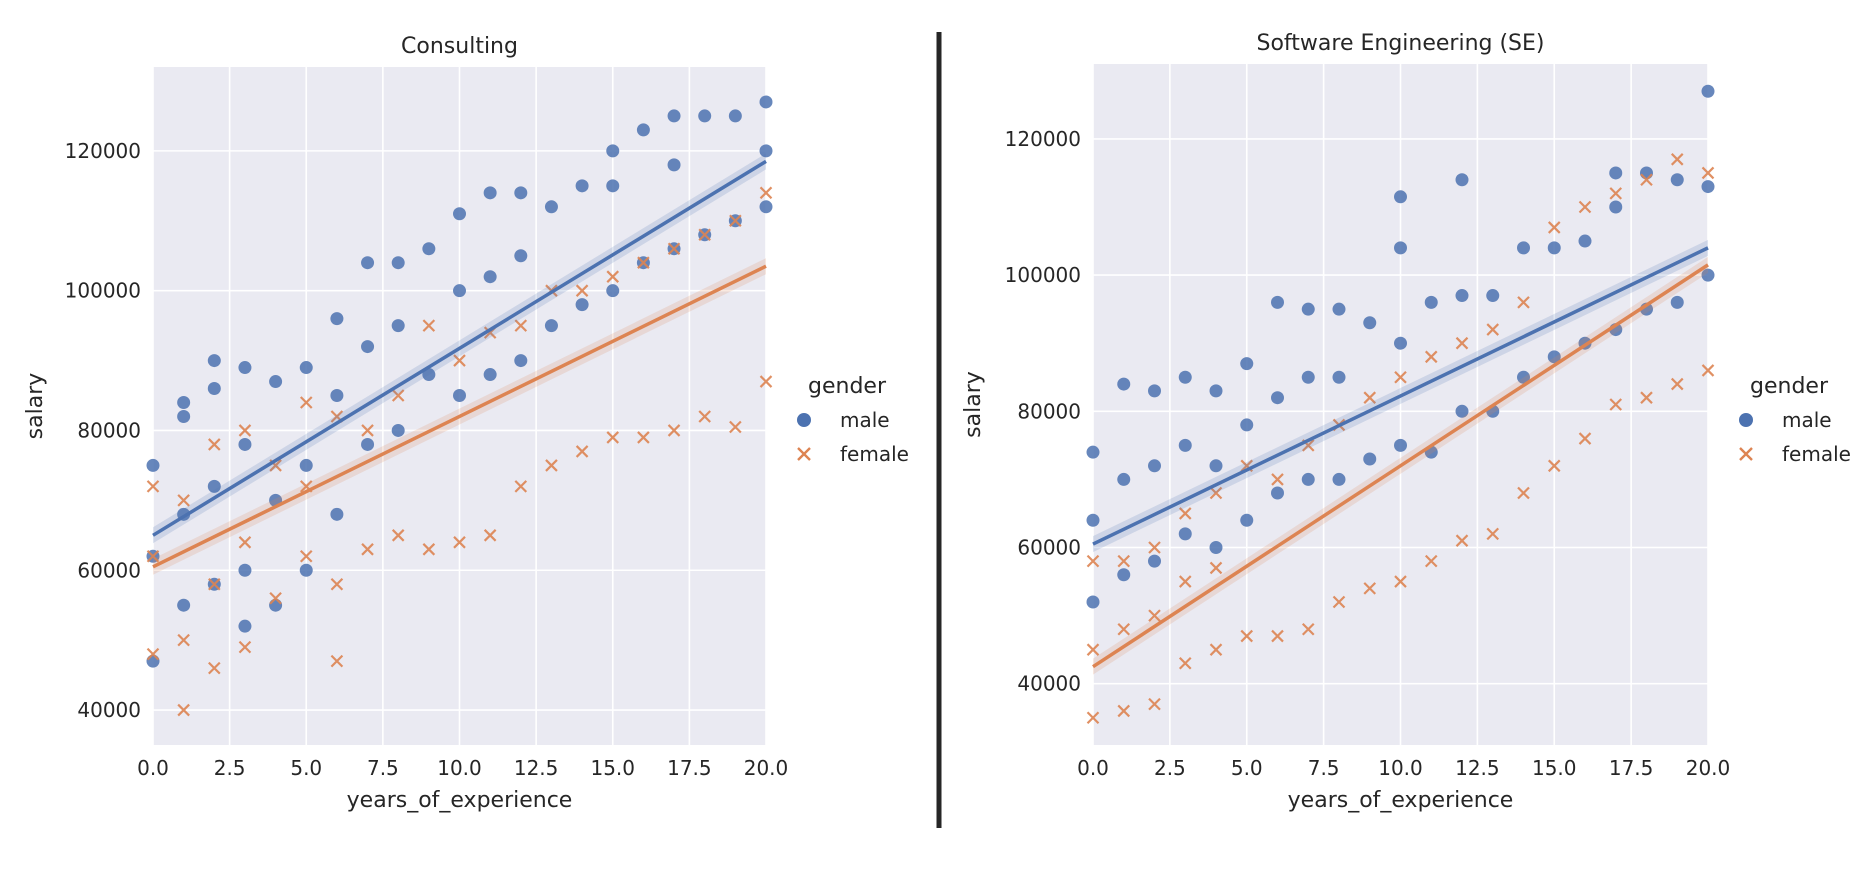  What do you see at coordinates (230, 768) in the screenshot?
I see `x-tick-label: 2.5` at bounding box center [230, 768].